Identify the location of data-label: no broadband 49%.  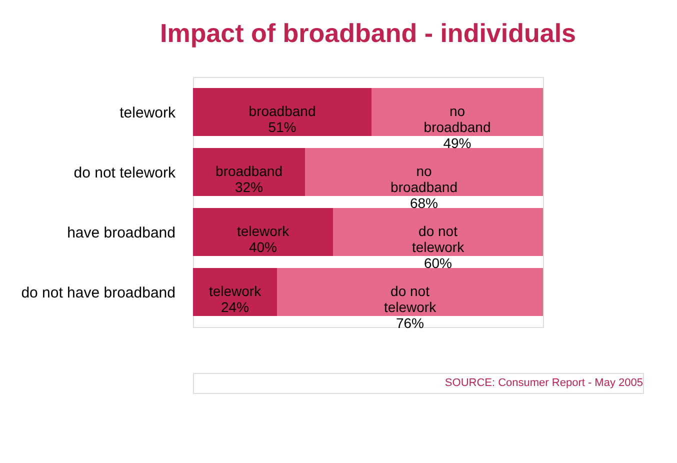
(457, 127).